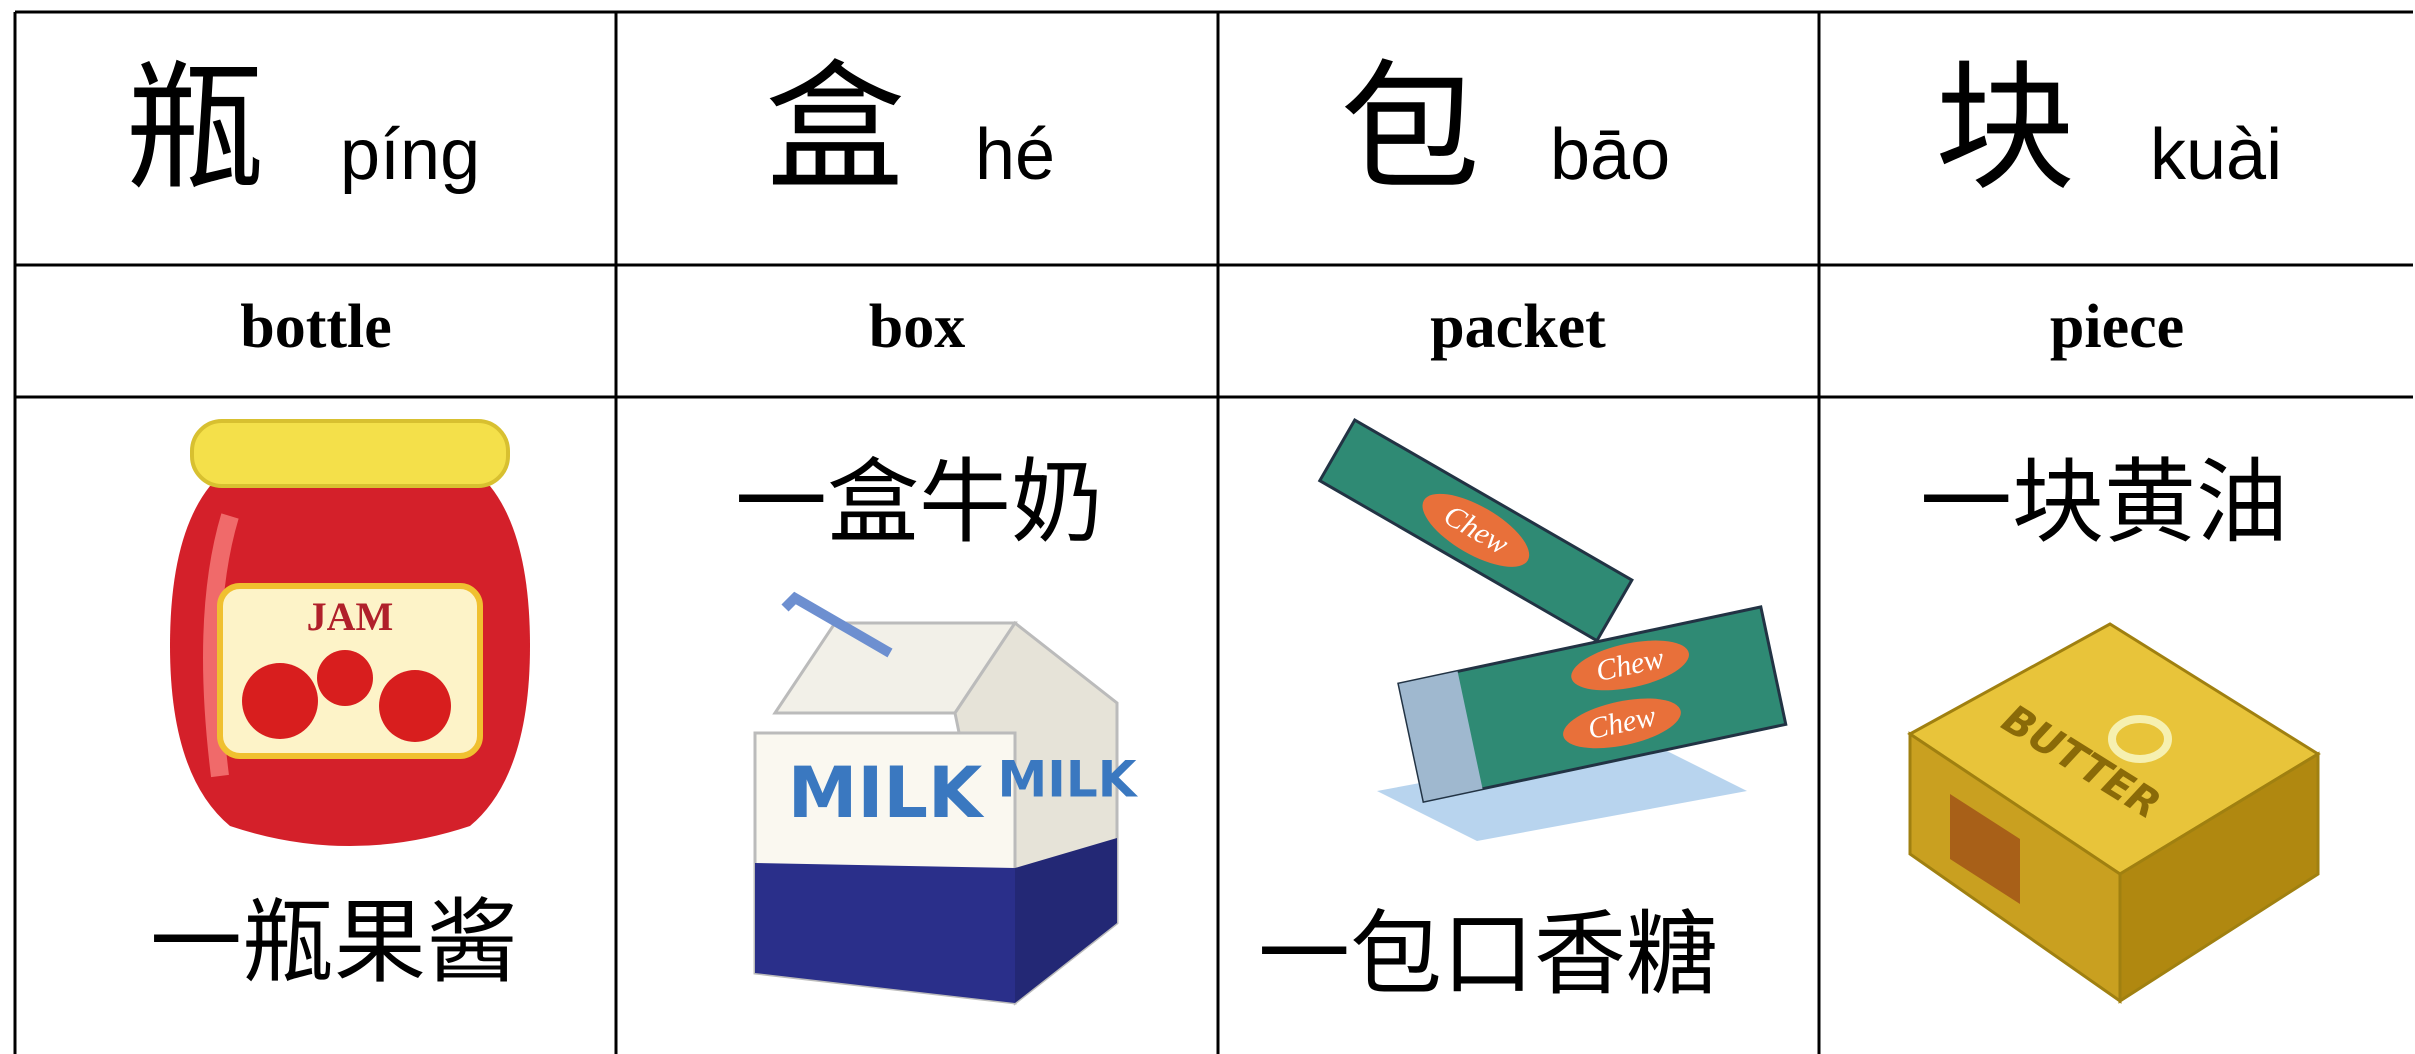 The height and width of the screenshot is (1054, 2415). I want to click on meaning: packet, so click(1518, 327).